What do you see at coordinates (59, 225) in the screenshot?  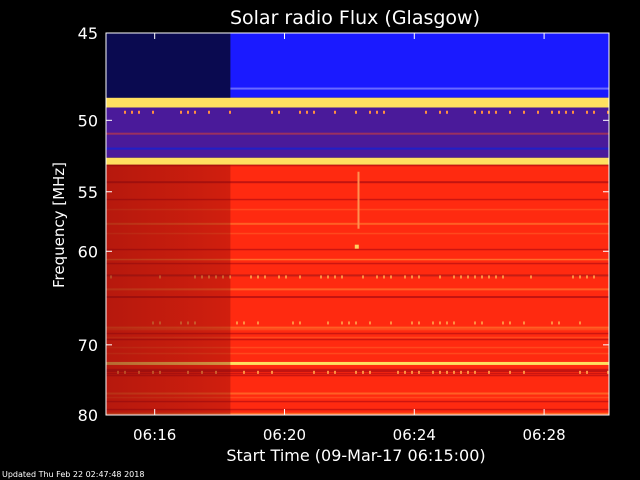 I see `y-axis-label: Frequency [MHz]` at bounding box center [59, 225].